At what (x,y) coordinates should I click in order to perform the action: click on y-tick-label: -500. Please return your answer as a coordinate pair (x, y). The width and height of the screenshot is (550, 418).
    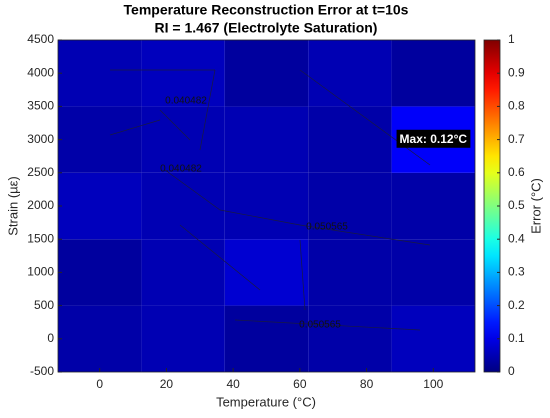
    Looking at the image, I should click on (42, 371).